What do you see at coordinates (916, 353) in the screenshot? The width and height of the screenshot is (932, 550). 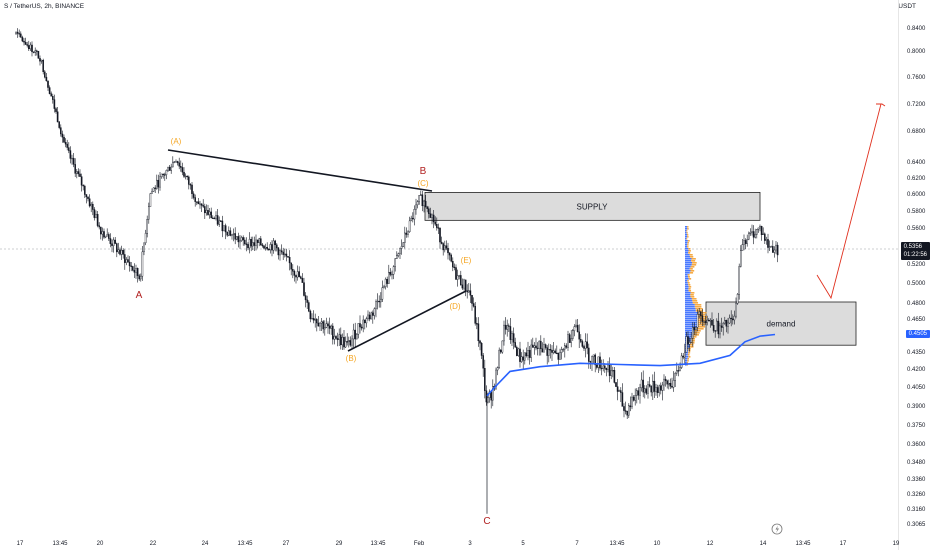 I see `y-tick-label: 0.4350` at bounding box center [916, 353].